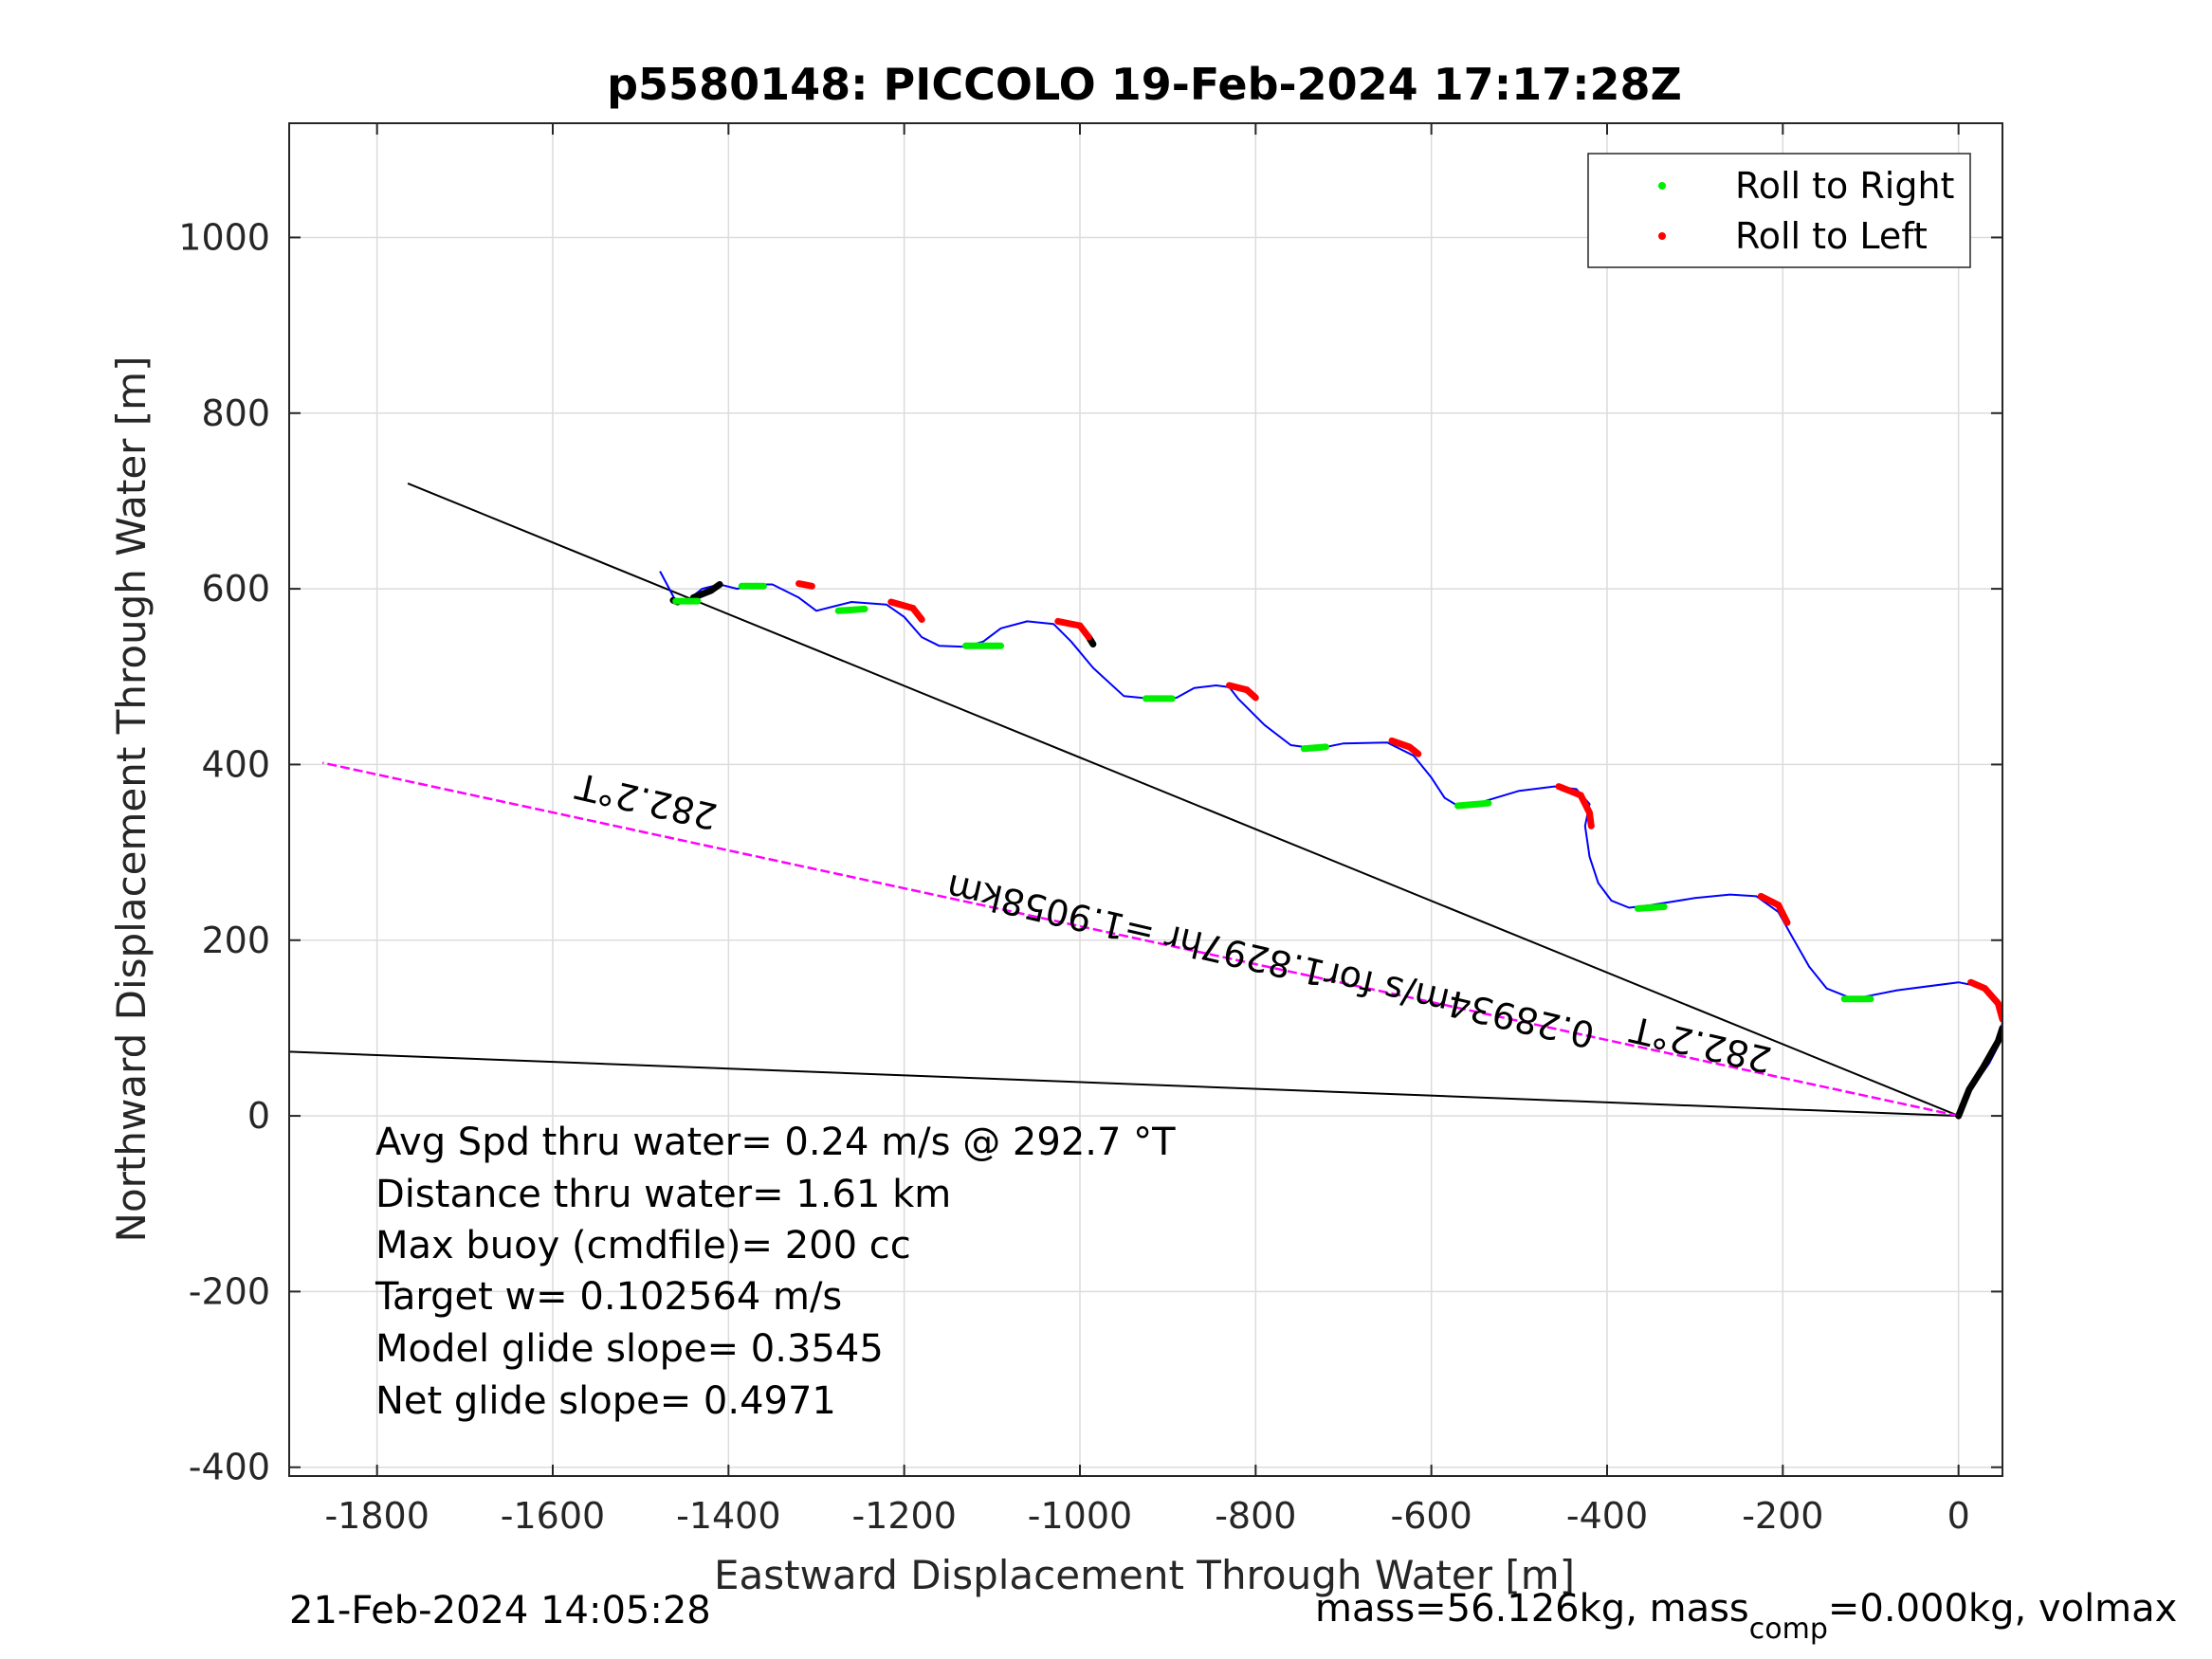 The image size is (2212, 1659). What do you see at coordinates (553, 1516) in the screenshot?
I see `x-tick-label: -1600` at bounding box center [553, 1516].